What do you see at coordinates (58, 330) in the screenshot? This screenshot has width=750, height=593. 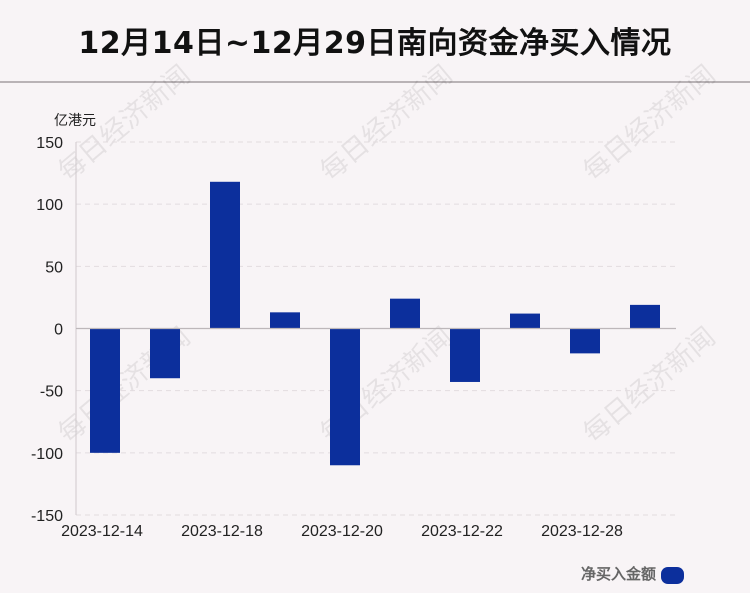 I see `y-tick-label: 0` at bounding box center [58, 330].